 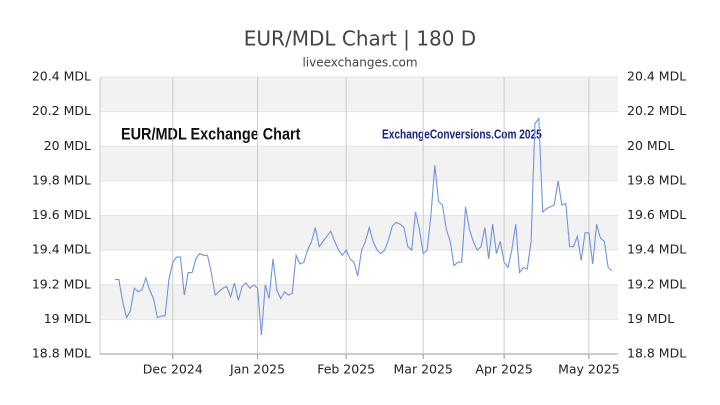 What do you see at coordinates (67, 145) in the screenshot?
I see `y-tick-label: 20 MDL` at bounding box center [67, 145].